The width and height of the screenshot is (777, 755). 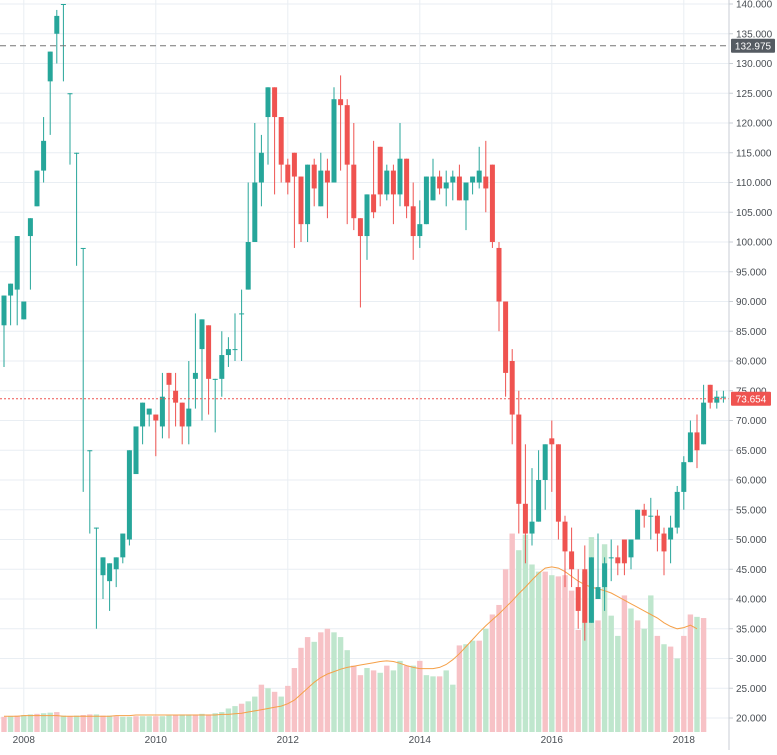 What do you see at coordinates (751, 570) in the screenshot?
I see `y-axis-tick-label: 45.000` at bounding box center [751, 570].